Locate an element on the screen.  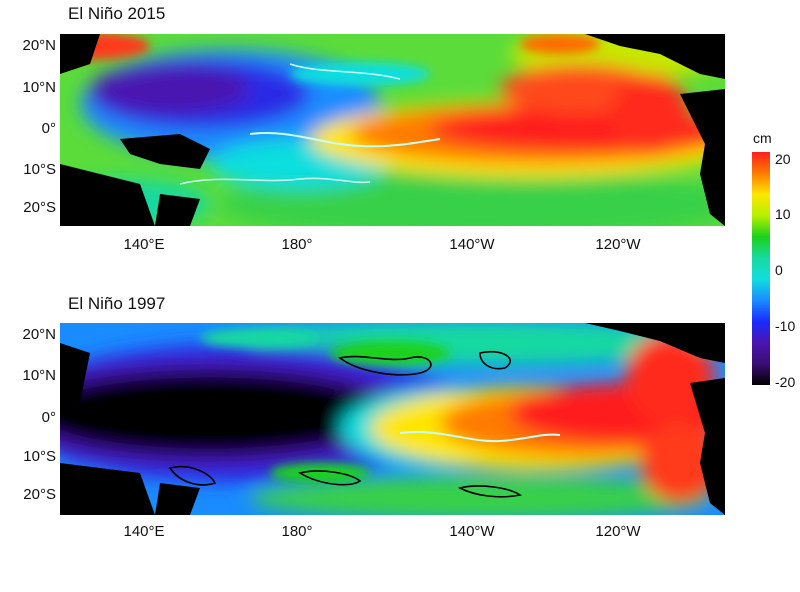
colorbar-tick: -10 is located at coordinates (785, 326).